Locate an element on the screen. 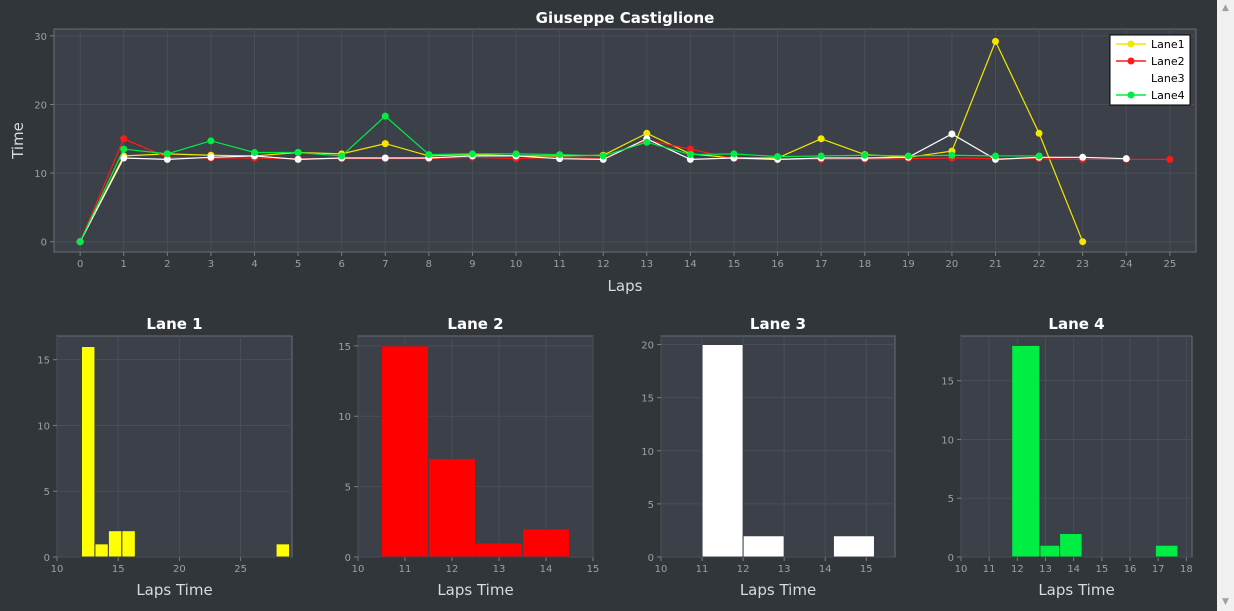 Image resolution: width=1234 pixels, height=611 pixels. vertical-scrollbar: ▲ ▼ is located at coordinates (1225, 305).